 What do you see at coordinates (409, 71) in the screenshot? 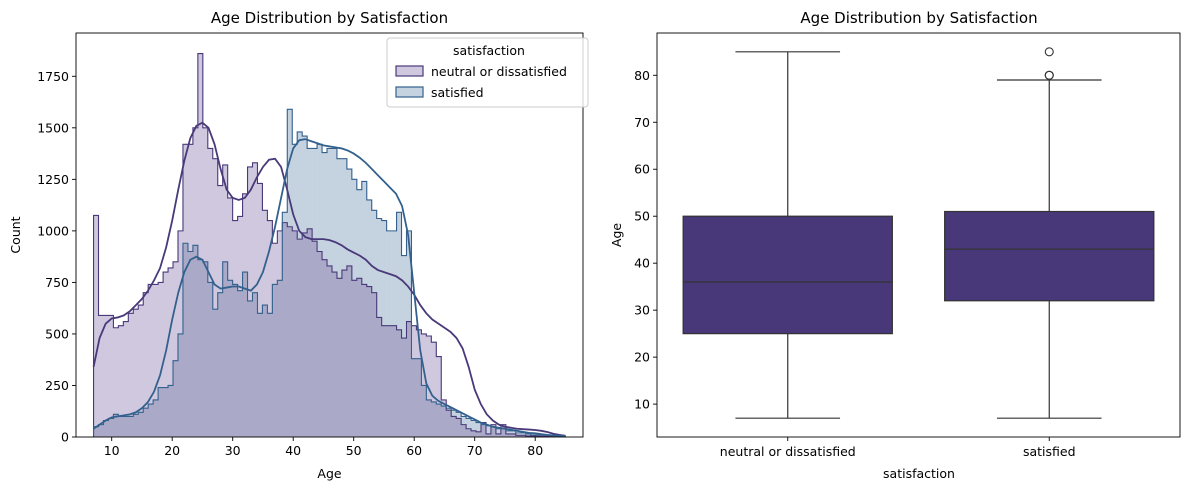
I see `legend-swatch-neutral` at bounding box center [409, 71].